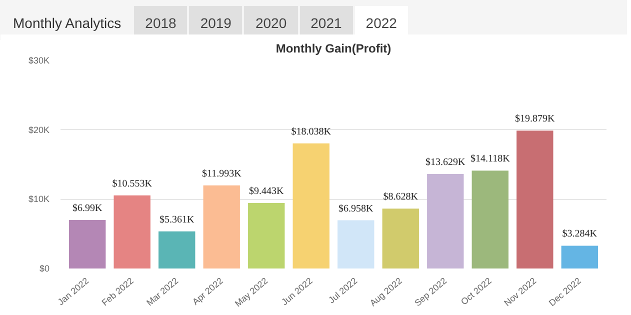 Image resolution: width=631 pixels, height=315 pixels. Describe the element at coordinates (535, 119) in the screenshot. I see `data-label: $19.879K` at that location.